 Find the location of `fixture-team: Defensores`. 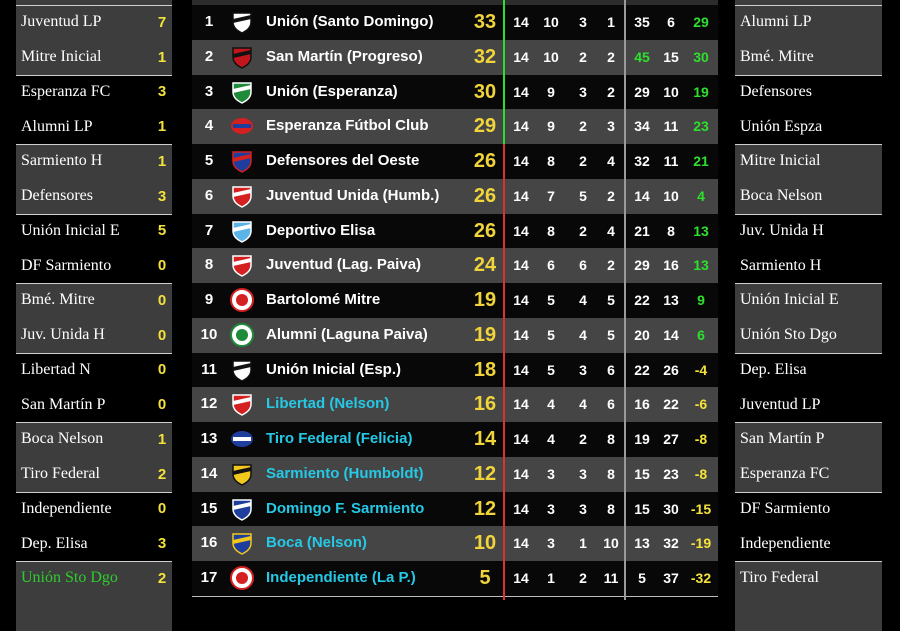

fixture-team: Defensores is located at coordinates (776, 91).